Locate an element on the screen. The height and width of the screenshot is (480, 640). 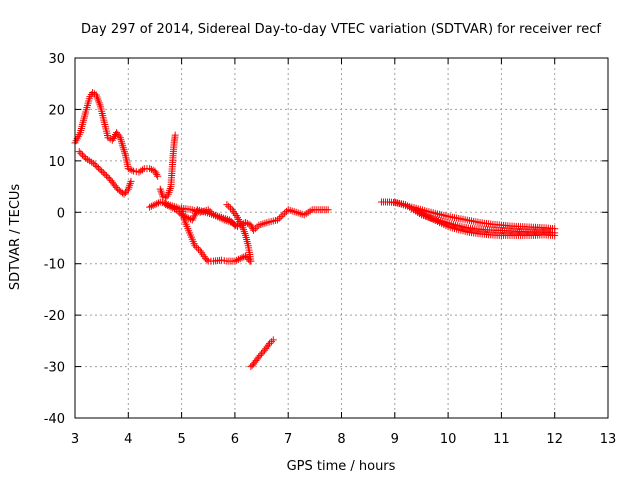
y-axis-label: SDTVAR / TECUs is located at coordinates (15, 237).